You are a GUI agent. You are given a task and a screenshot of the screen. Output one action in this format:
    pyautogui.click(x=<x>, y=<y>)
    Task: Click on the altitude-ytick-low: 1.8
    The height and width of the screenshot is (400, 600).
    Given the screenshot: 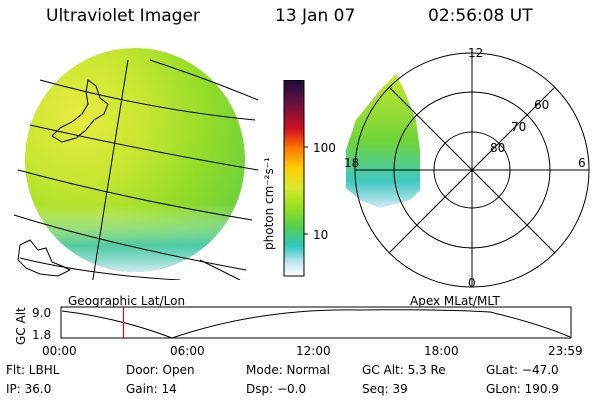 What is the action you would take?
    pyautogui.click(x=42, y=335)
    